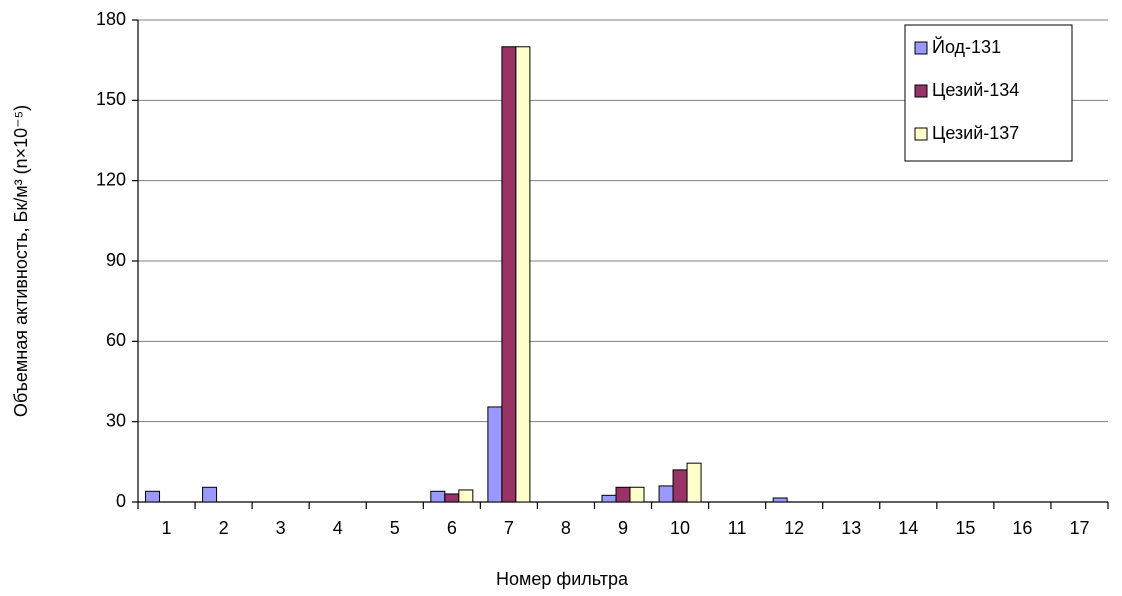  What do you see at coordinates (566, 528) in the screenshot?
I see `x-tick-label: 8` at bounding box center [566, 528].